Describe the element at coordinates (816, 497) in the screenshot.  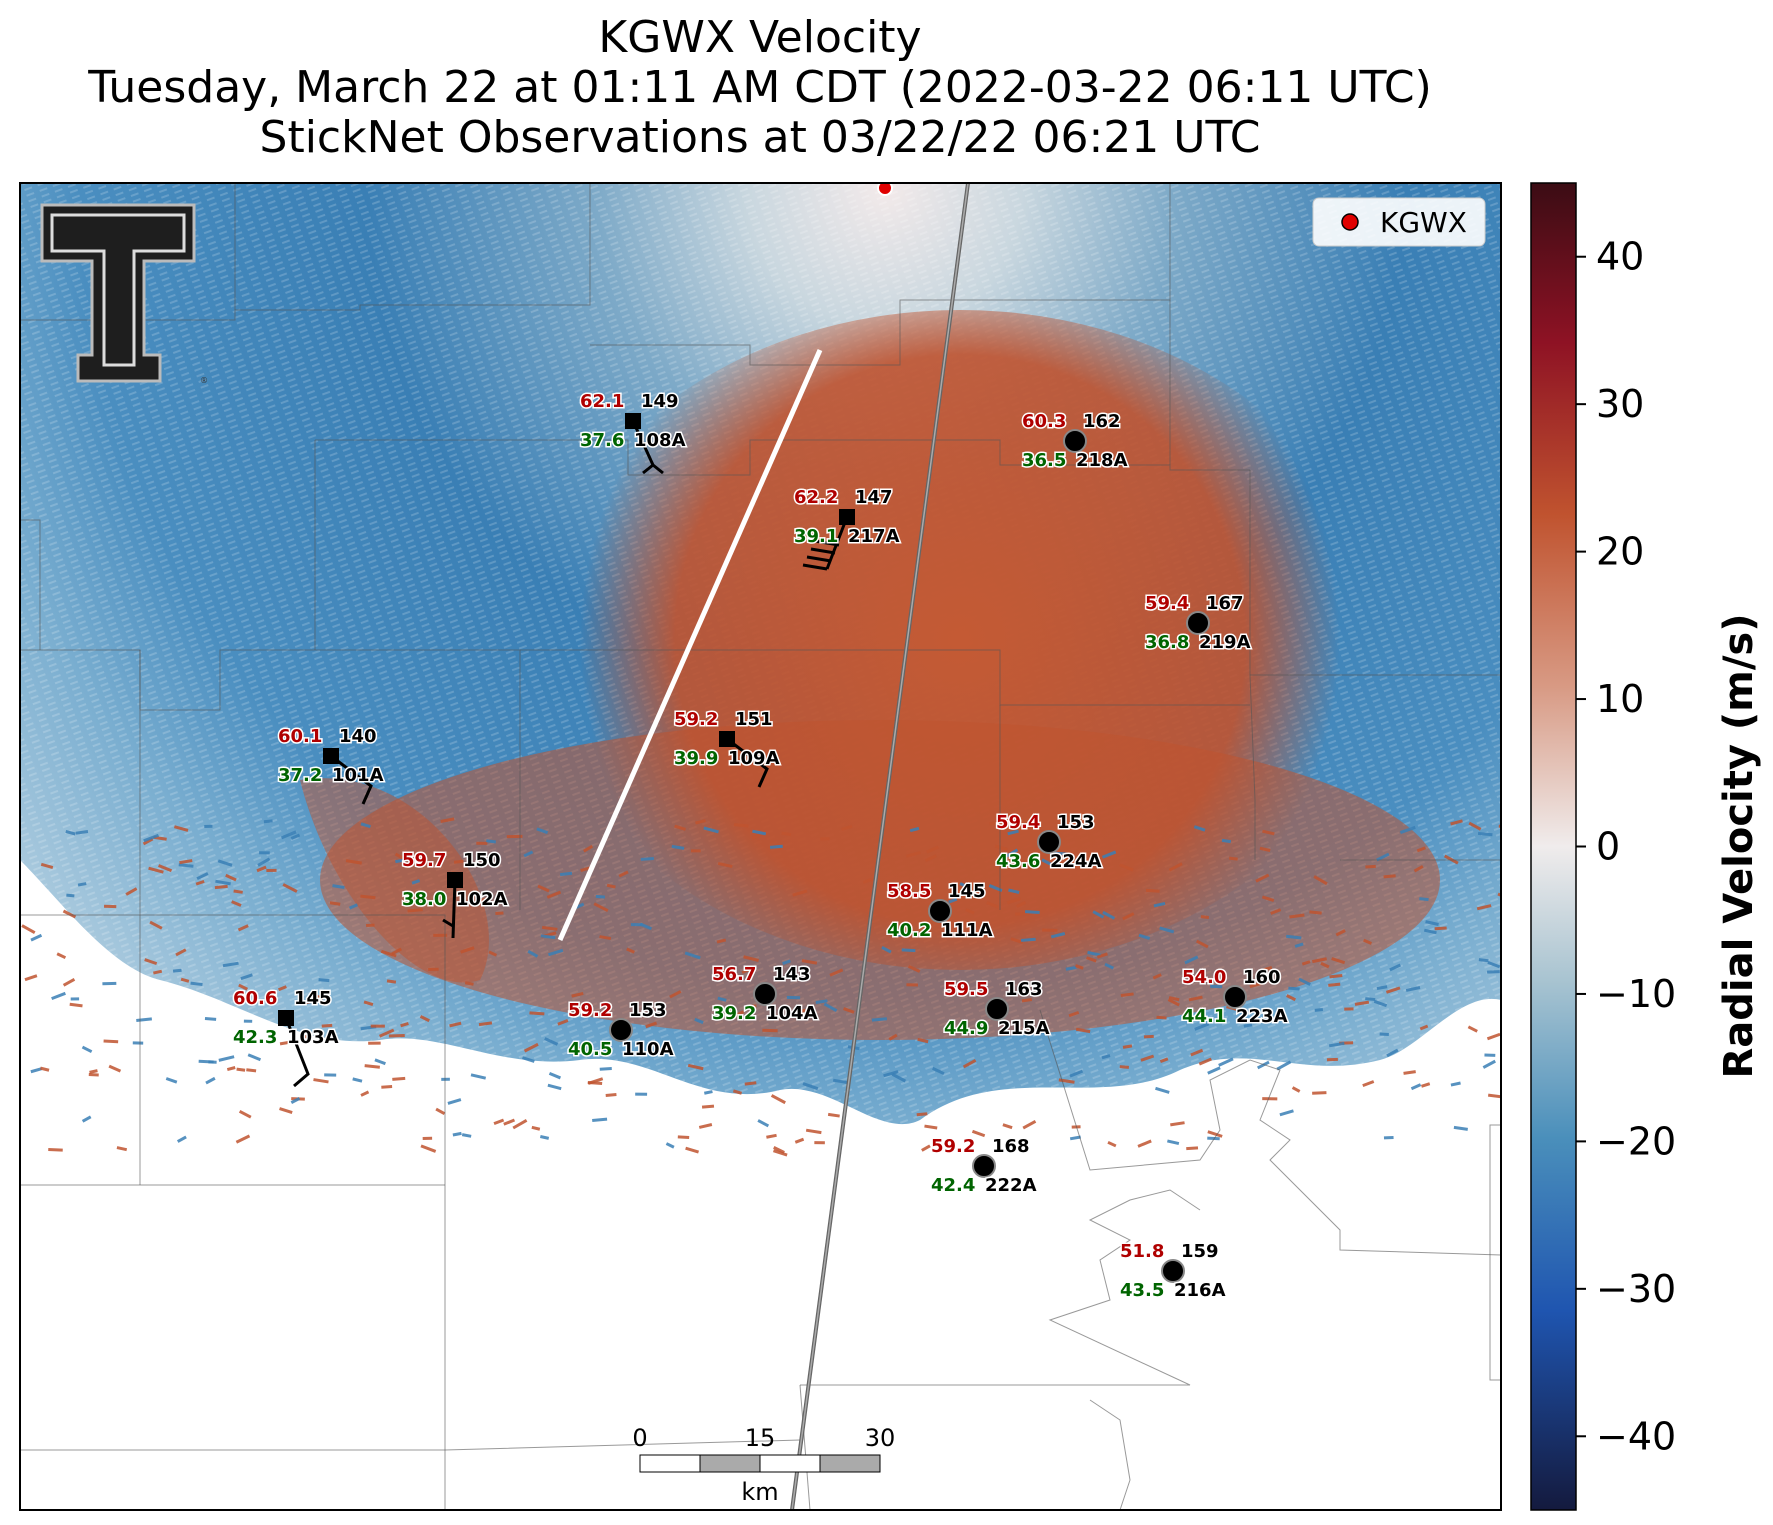
I see `station-temperature: 62.2` at that location.